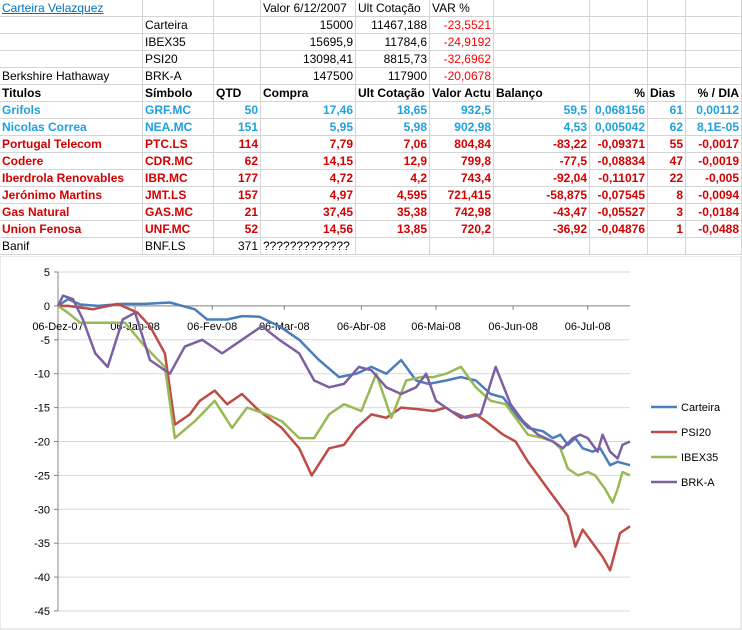 The image size is (742, 630). Describe the element at coordinates (237, 110) in the screenshot. I see `cell-qtd: 50` at that location.